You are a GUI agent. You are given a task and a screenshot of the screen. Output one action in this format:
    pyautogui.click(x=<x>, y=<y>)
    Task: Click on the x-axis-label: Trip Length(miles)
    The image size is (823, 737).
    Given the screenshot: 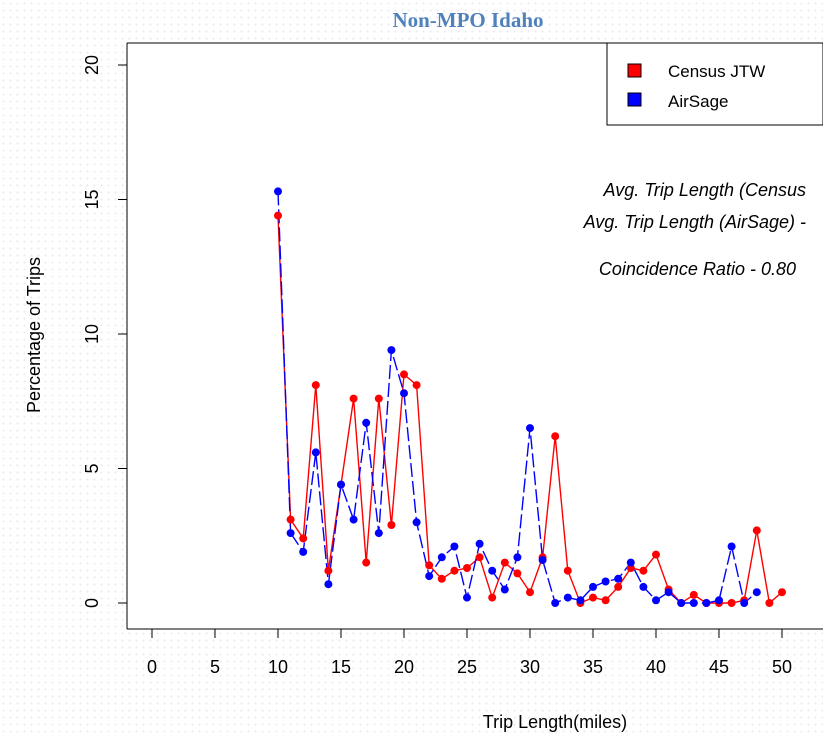 What is the action you would take?
    pyautogui.click(x=555, y=722)
    